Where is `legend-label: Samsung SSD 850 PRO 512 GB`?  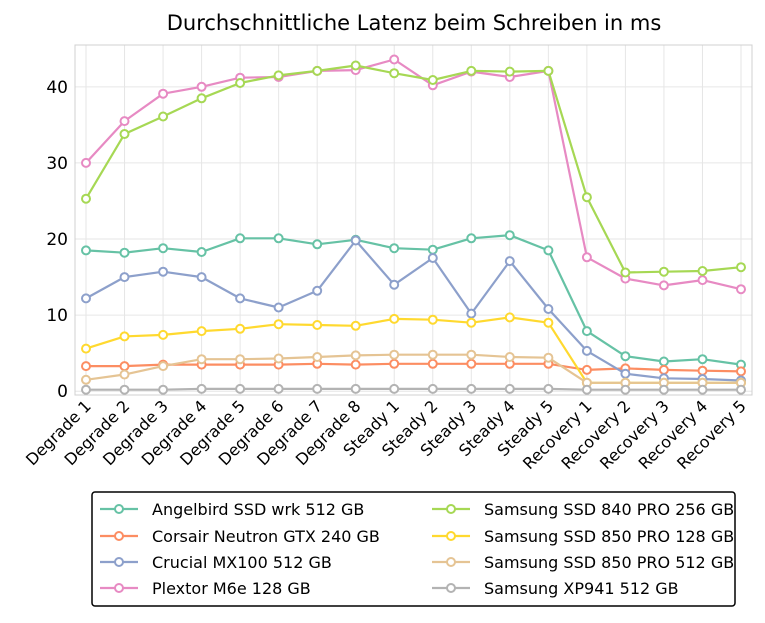 legend-label: Samsung SSD 850 PRO 512 GB is located at coordinates (609, 562).